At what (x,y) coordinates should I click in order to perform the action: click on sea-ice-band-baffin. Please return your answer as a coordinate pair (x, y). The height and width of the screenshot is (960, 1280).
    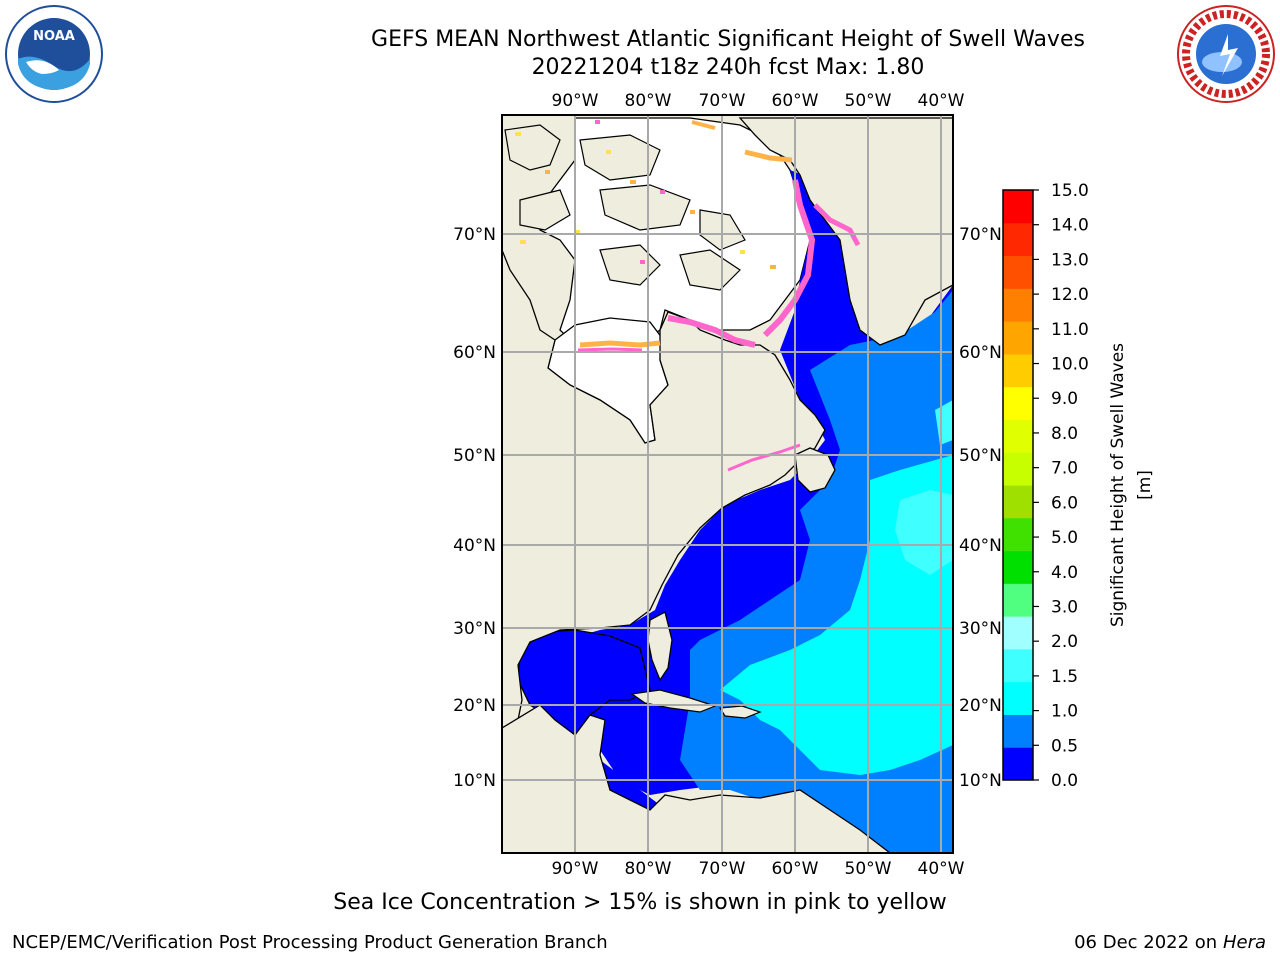
    Looking at the image, I should click on (789, 258).